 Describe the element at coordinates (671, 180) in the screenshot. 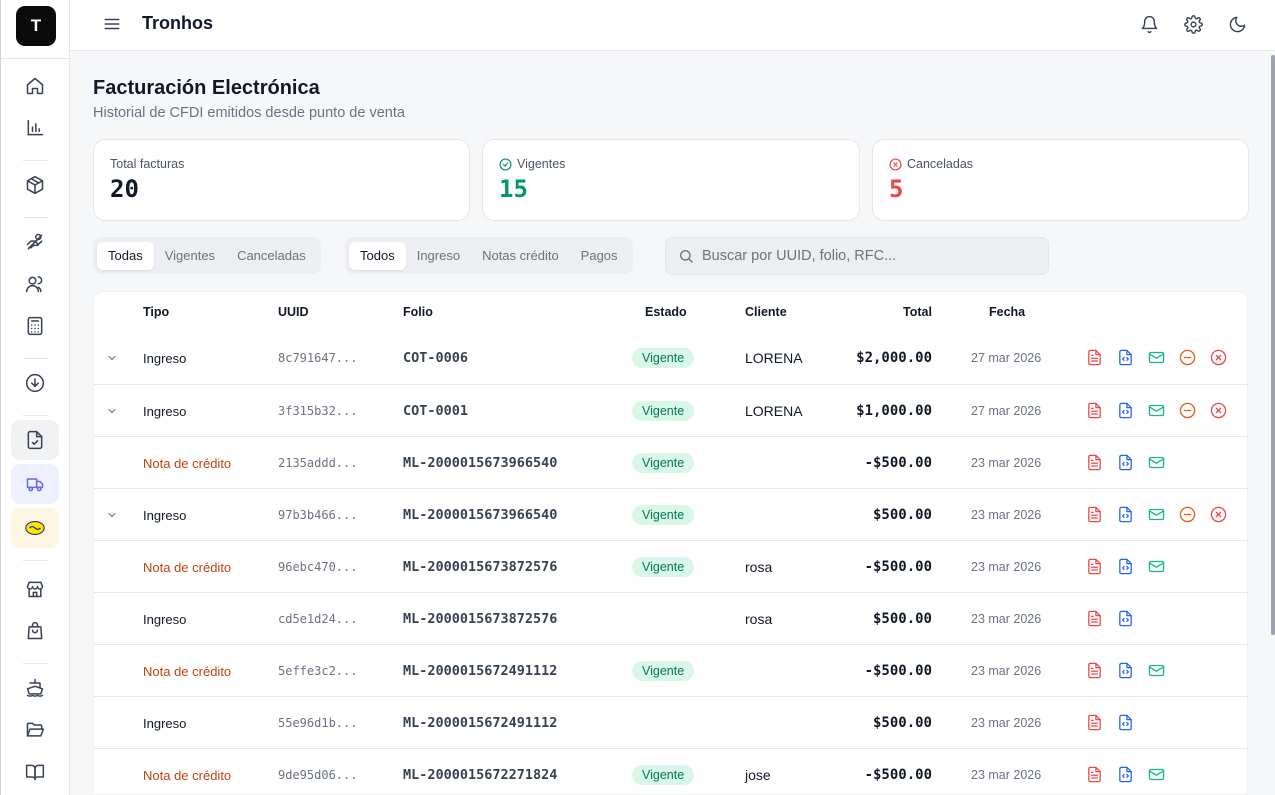

I see `stat-card-vigentes: Vigentes 15` at that location.